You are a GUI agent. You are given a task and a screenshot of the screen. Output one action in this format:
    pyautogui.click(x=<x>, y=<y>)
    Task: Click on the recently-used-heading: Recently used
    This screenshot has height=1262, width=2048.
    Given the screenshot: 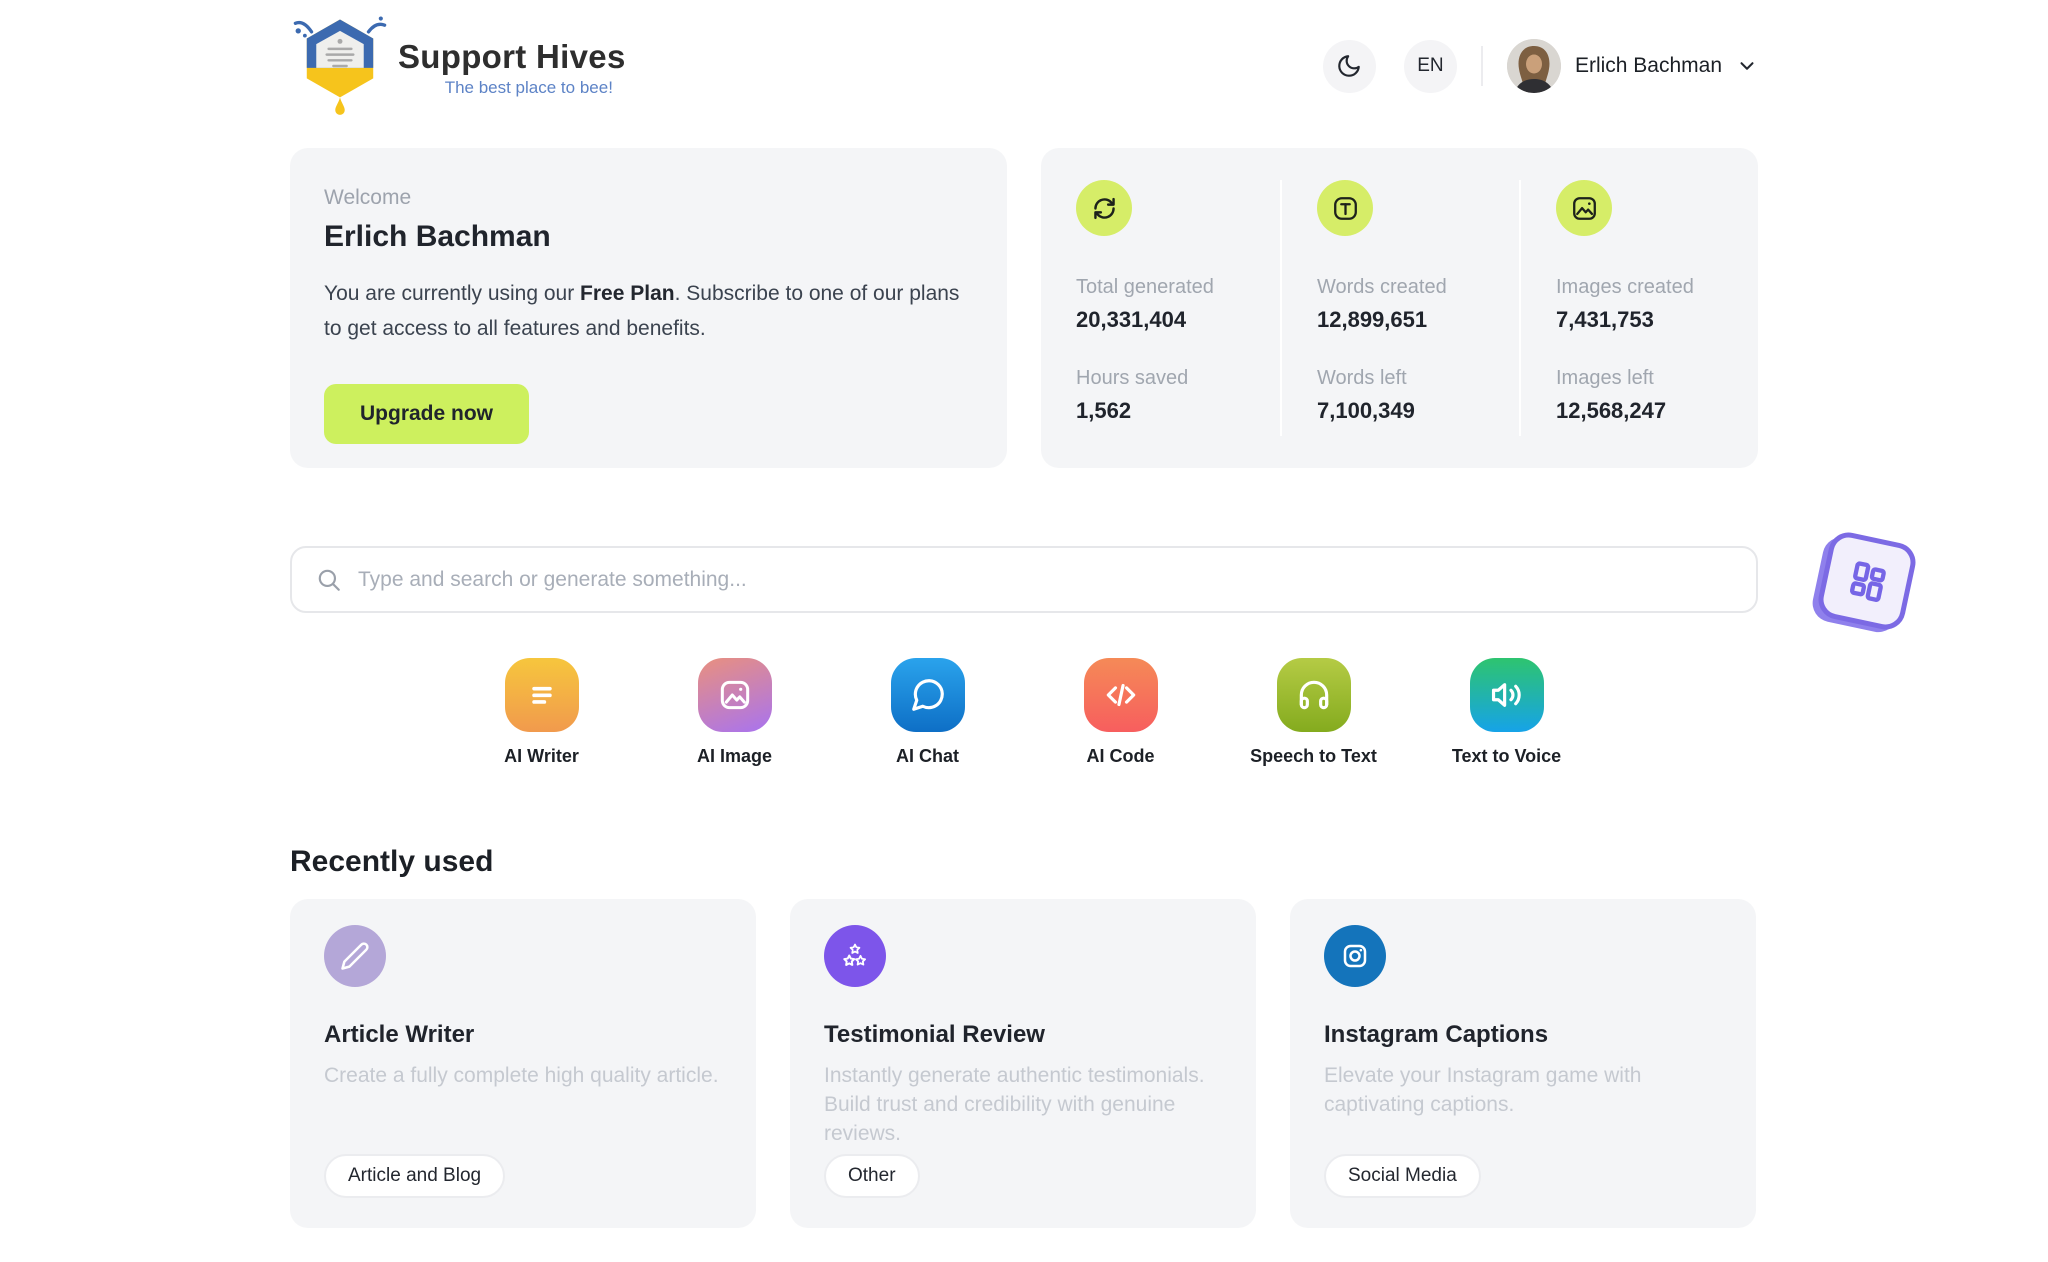 What is the action you would take?
    pyautogui.click(x=392, y=861)
    